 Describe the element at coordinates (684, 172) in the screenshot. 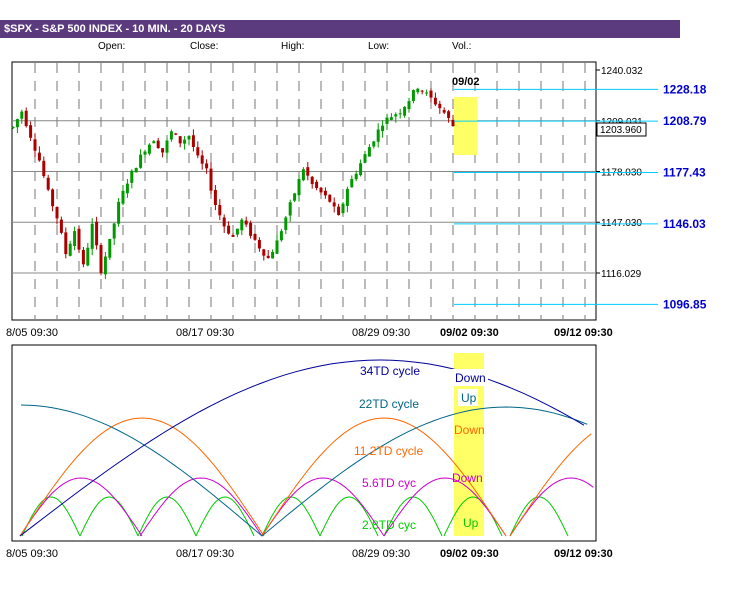

I see `level-label: 1177.43` at that location.